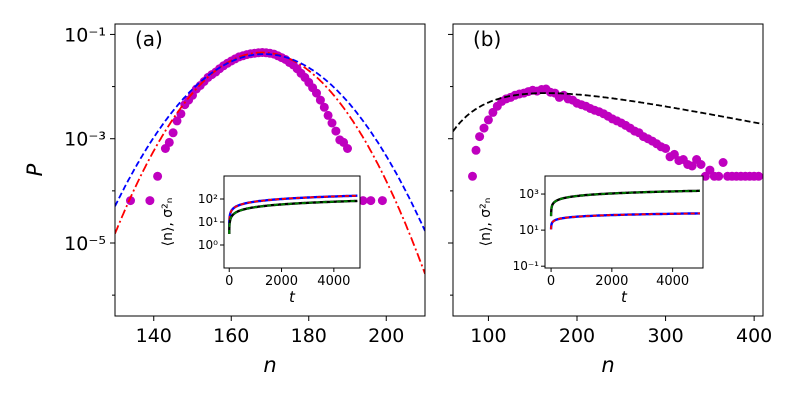 This screenshot has height=400, width=800. I want to click on x-tick-label: 300, so click(665, 336).